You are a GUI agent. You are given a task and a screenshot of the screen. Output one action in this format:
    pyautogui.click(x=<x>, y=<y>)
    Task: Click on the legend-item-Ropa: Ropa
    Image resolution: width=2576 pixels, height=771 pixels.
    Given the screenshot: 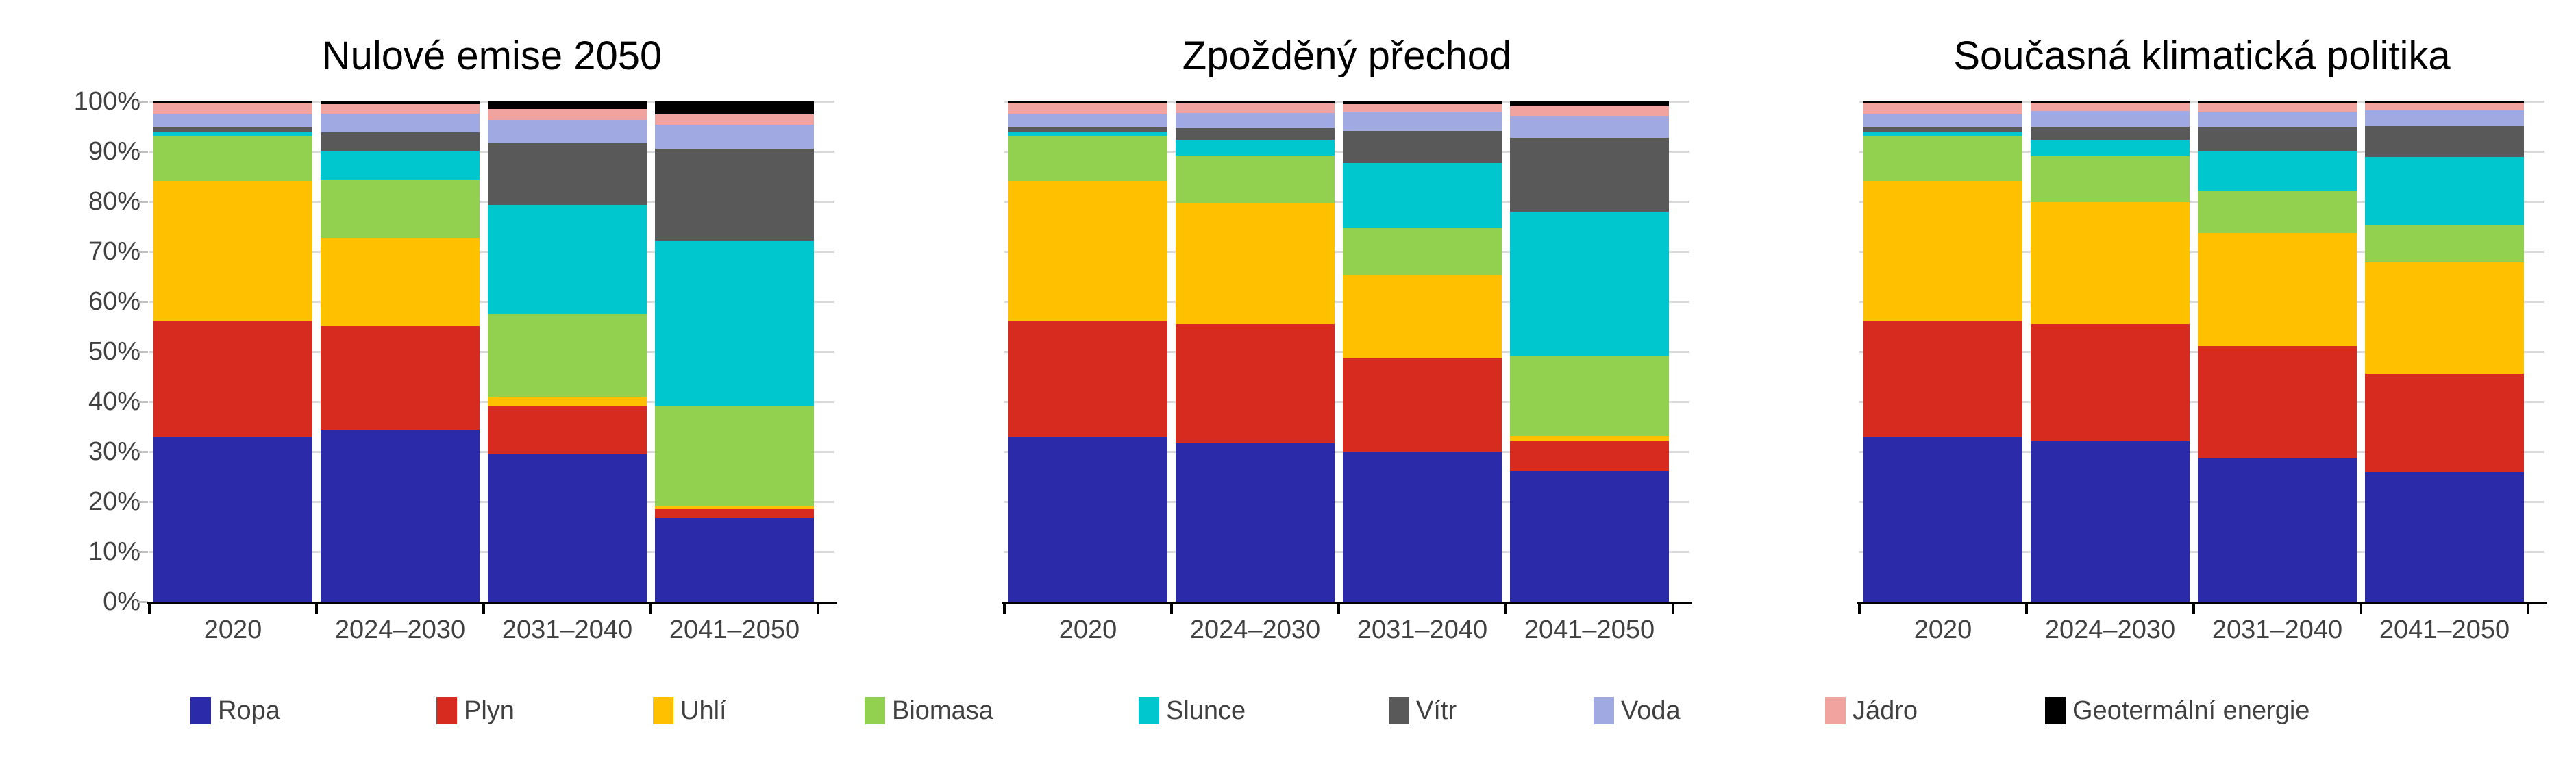 What is the action you would take?
    pyautogui.click(x=235, y=710)
    